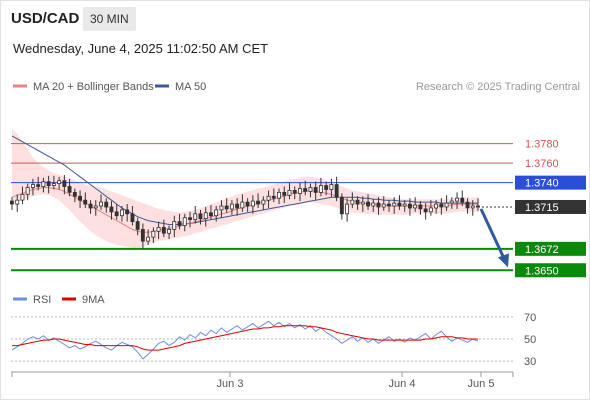  I want to click on legend-ma20-label: MA 20 + Bollinger Bands, so click(93, 87).